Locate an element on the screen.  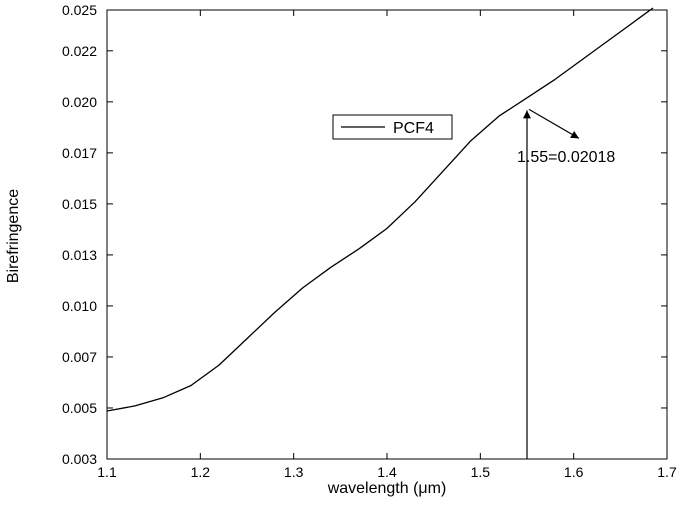
legend-label-pcf4: PCF4 is located at coordinates (413, 128).